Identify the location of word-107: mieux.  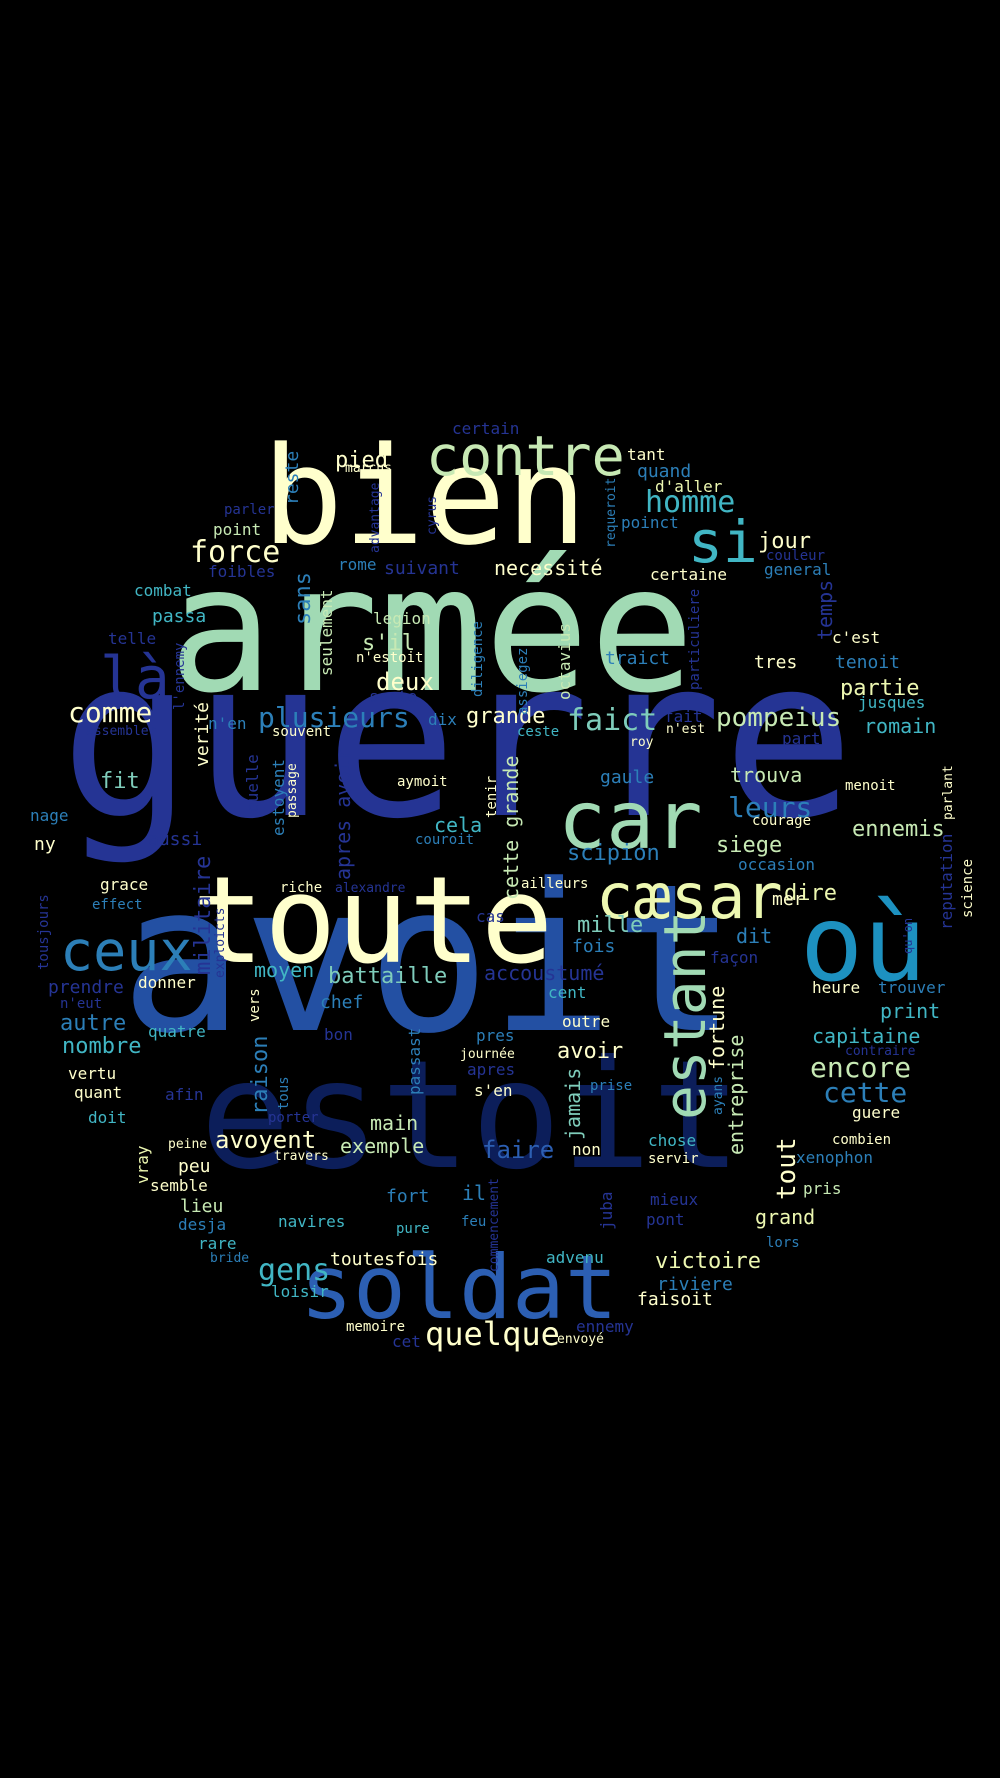
(674, 1199).